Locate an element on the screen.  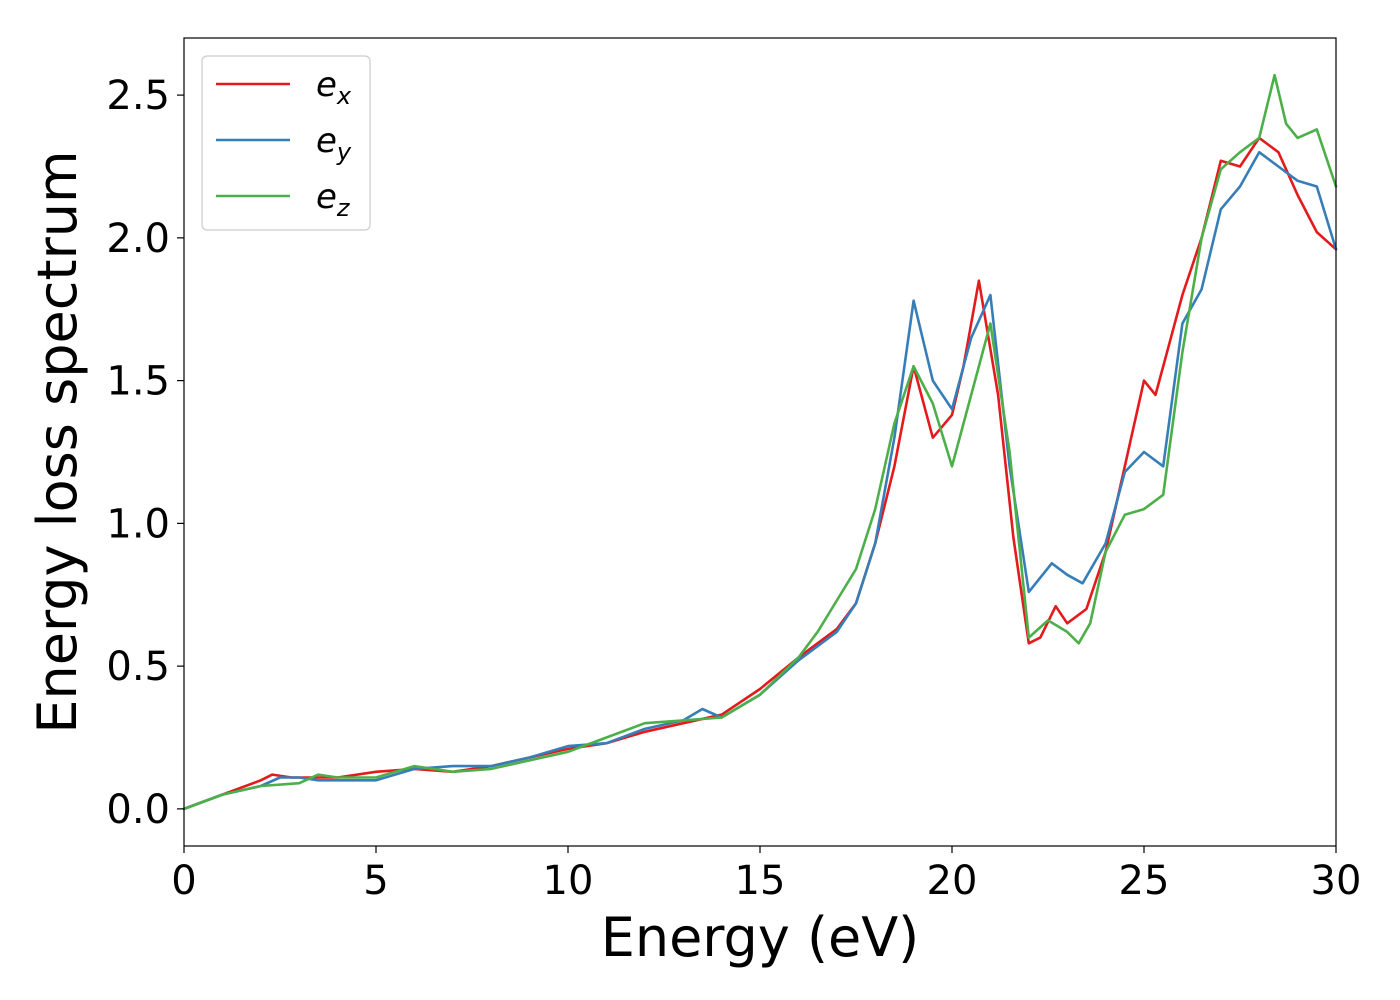
x-tick-label: 10 is located at coordinates (568, 881).